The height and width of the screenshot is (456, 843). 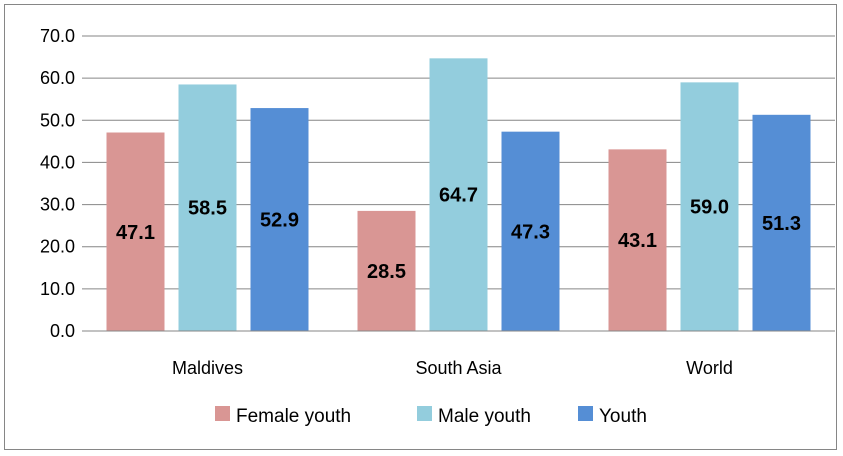 I want to click on legend-label: Female youth, so click(x=293, y=416).